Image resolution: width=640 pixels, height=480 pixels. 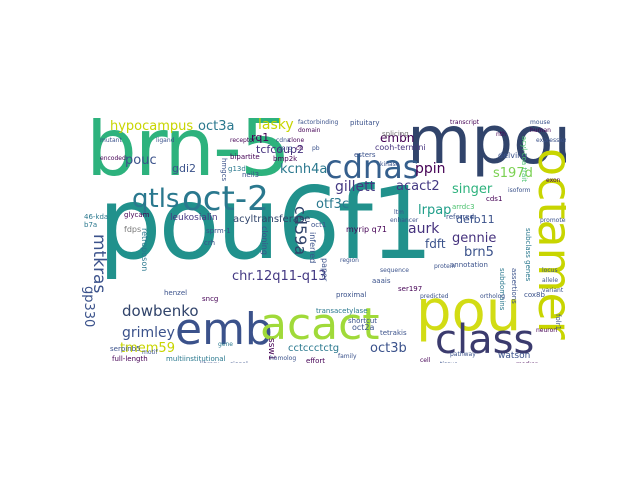 I want to click on word-acylcoa: acyl-coa trait, so click(x=524, y=159).